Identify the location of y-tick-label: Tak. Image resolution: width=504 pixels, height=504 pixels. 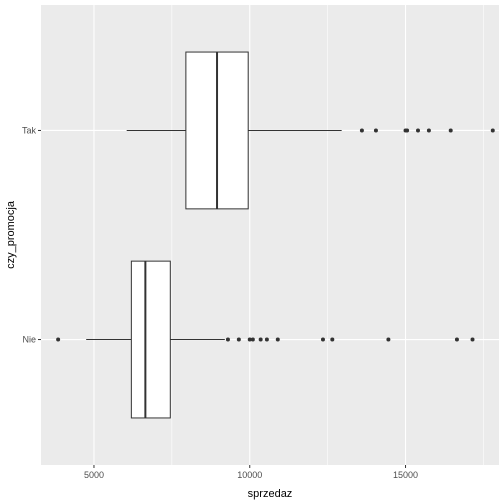
(29, 130).